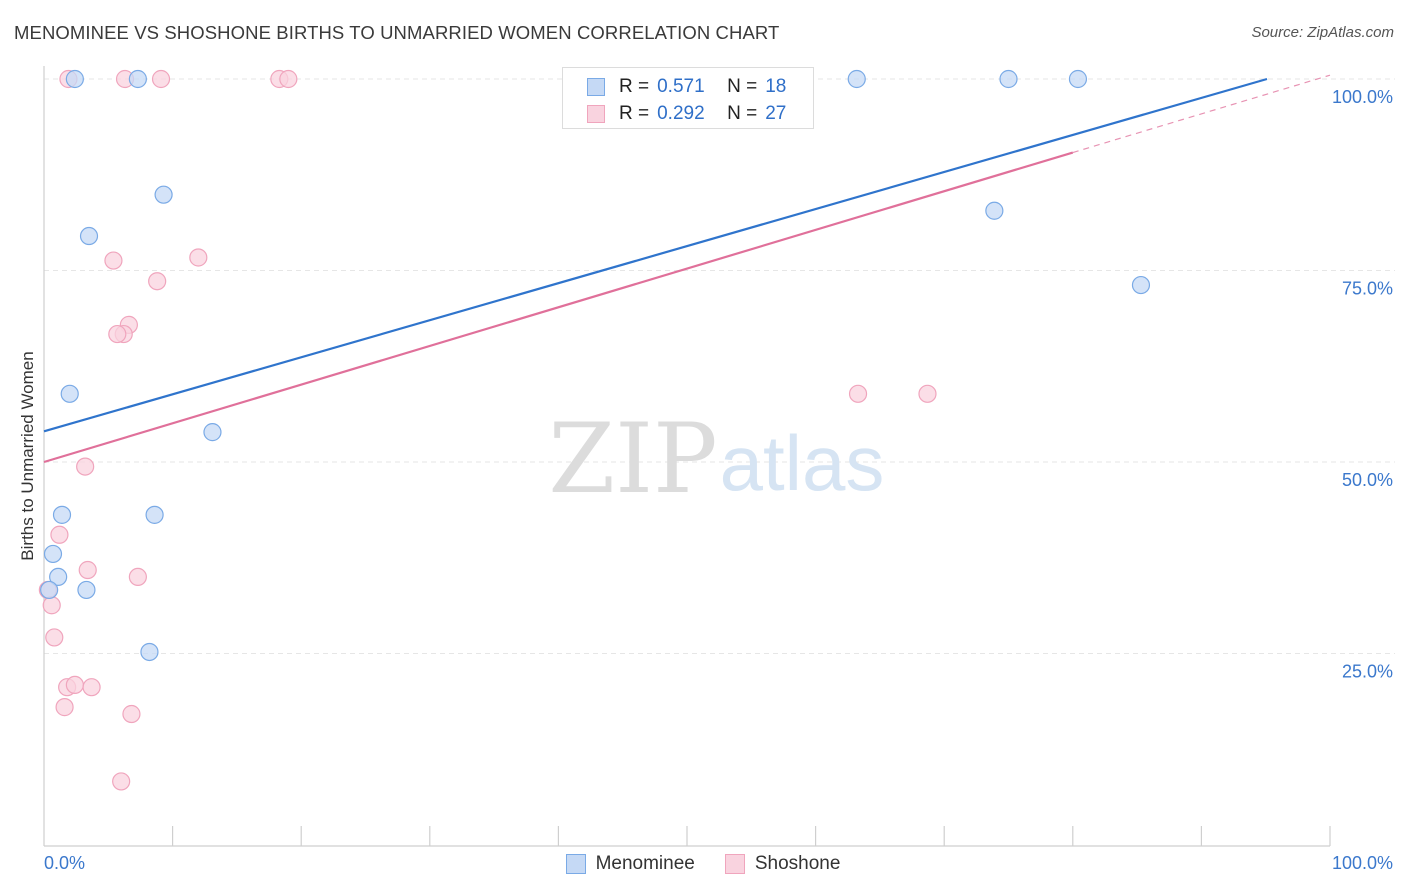 The height and width of the screenshot is (892, 1406). What do you see at coordinates (575, 864) in the screenshot?
I see `menominee-legend-swatch` at bounding box center [575, 864].